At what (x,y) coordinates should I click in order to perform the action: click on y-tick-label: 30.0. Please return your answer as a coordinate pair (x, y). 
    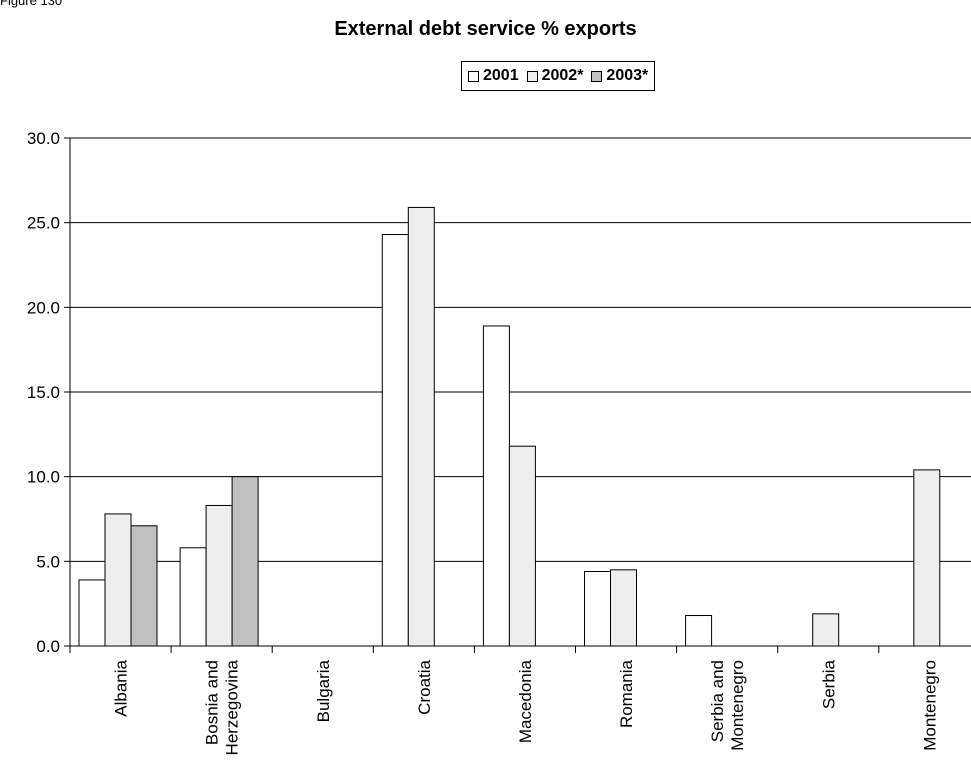
    Looking at the image, I should click on (43, 138).